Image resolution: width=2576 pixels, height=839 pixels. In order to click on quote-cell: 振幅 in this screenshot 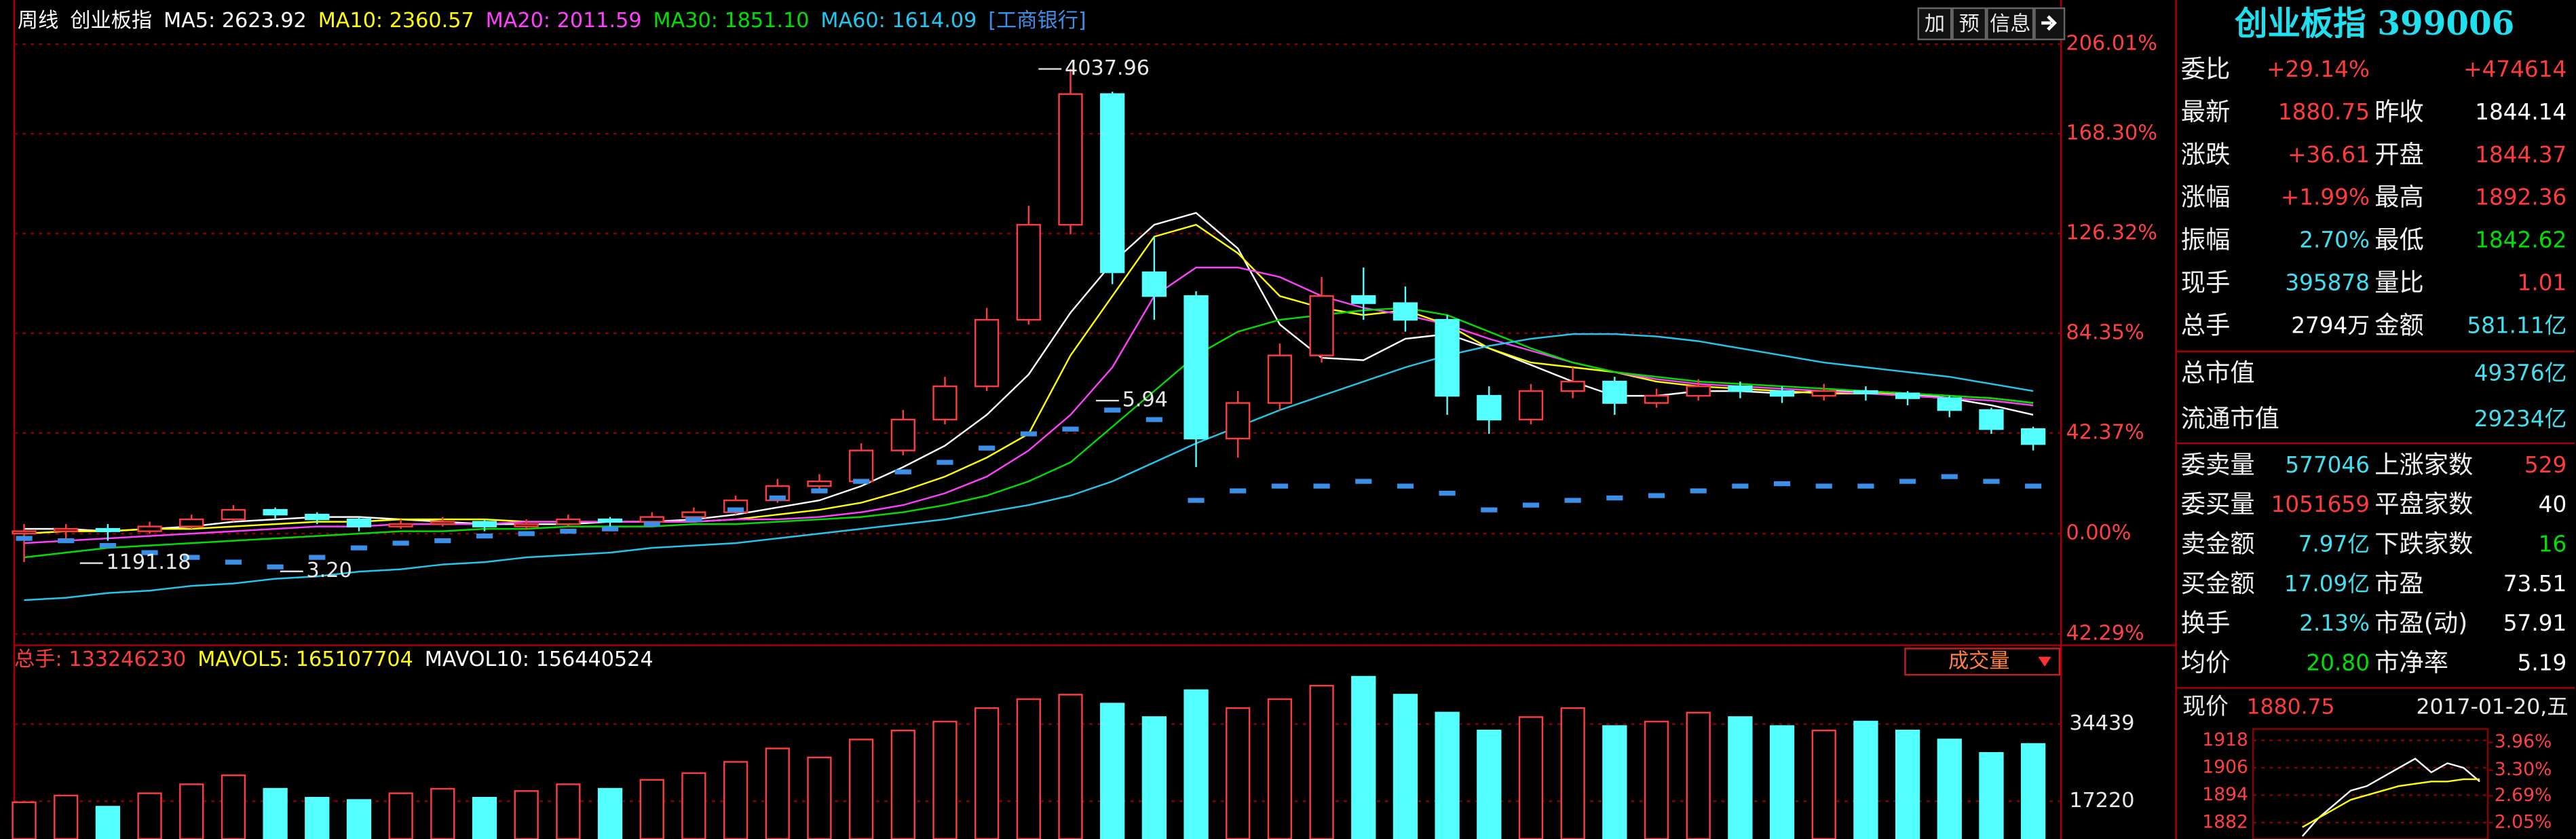, I will do `click(2206, 240)`.